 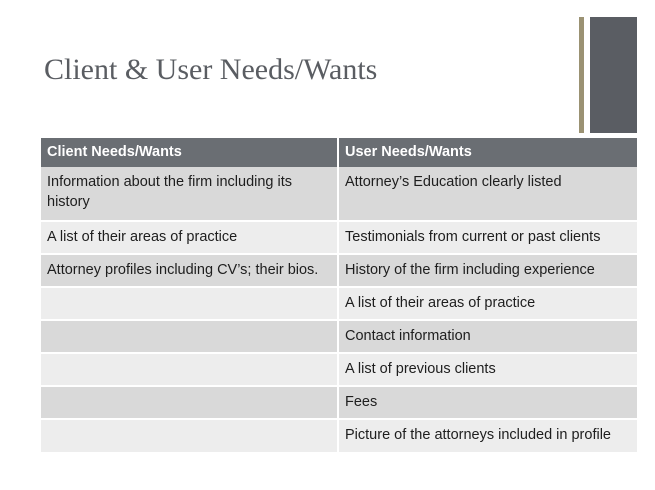 What do you see at coordinates (613, 75) in the screenshot?
I see `accent-bar-thick` at bounding box center [613, 75].